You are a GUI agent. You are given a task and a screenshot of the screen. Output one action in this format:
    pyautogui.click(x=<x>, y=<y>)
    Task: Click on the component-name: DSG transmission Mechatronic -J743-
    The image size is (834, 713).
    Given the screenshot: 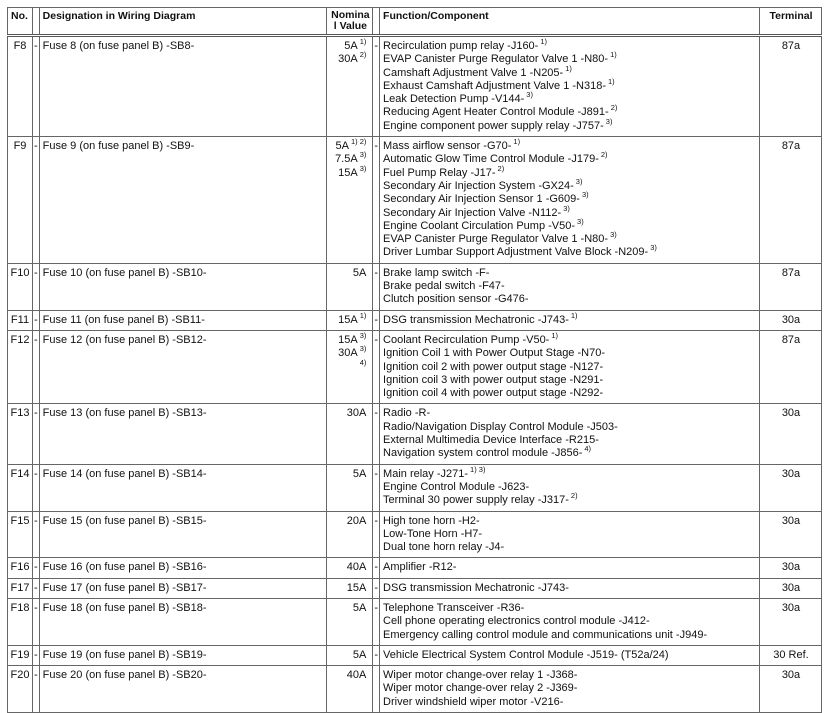 What is the action you would take?
    pyautogui.click(x=476, y=587)
    